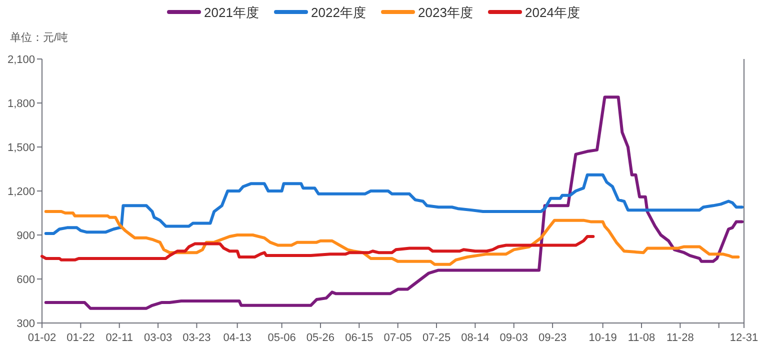 The image size is (766, 348). Describe the element at coordinates (25, 280) in the screenshot. I see `y-tick-label: 600` at that location.